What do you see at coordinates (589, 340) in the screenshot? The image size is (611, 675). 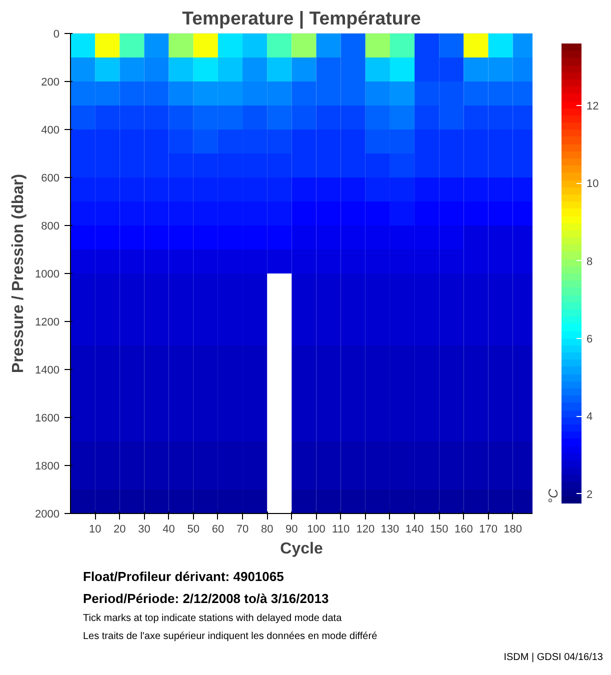 I see `color-bar-label: 6` at bounding box center [589, 340].